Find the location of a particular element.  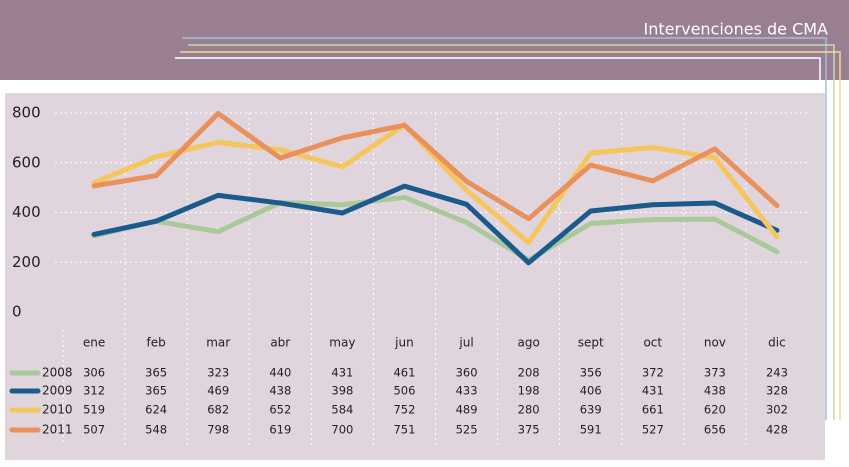

table-cell: 752 is located at coordinates (404, 410).